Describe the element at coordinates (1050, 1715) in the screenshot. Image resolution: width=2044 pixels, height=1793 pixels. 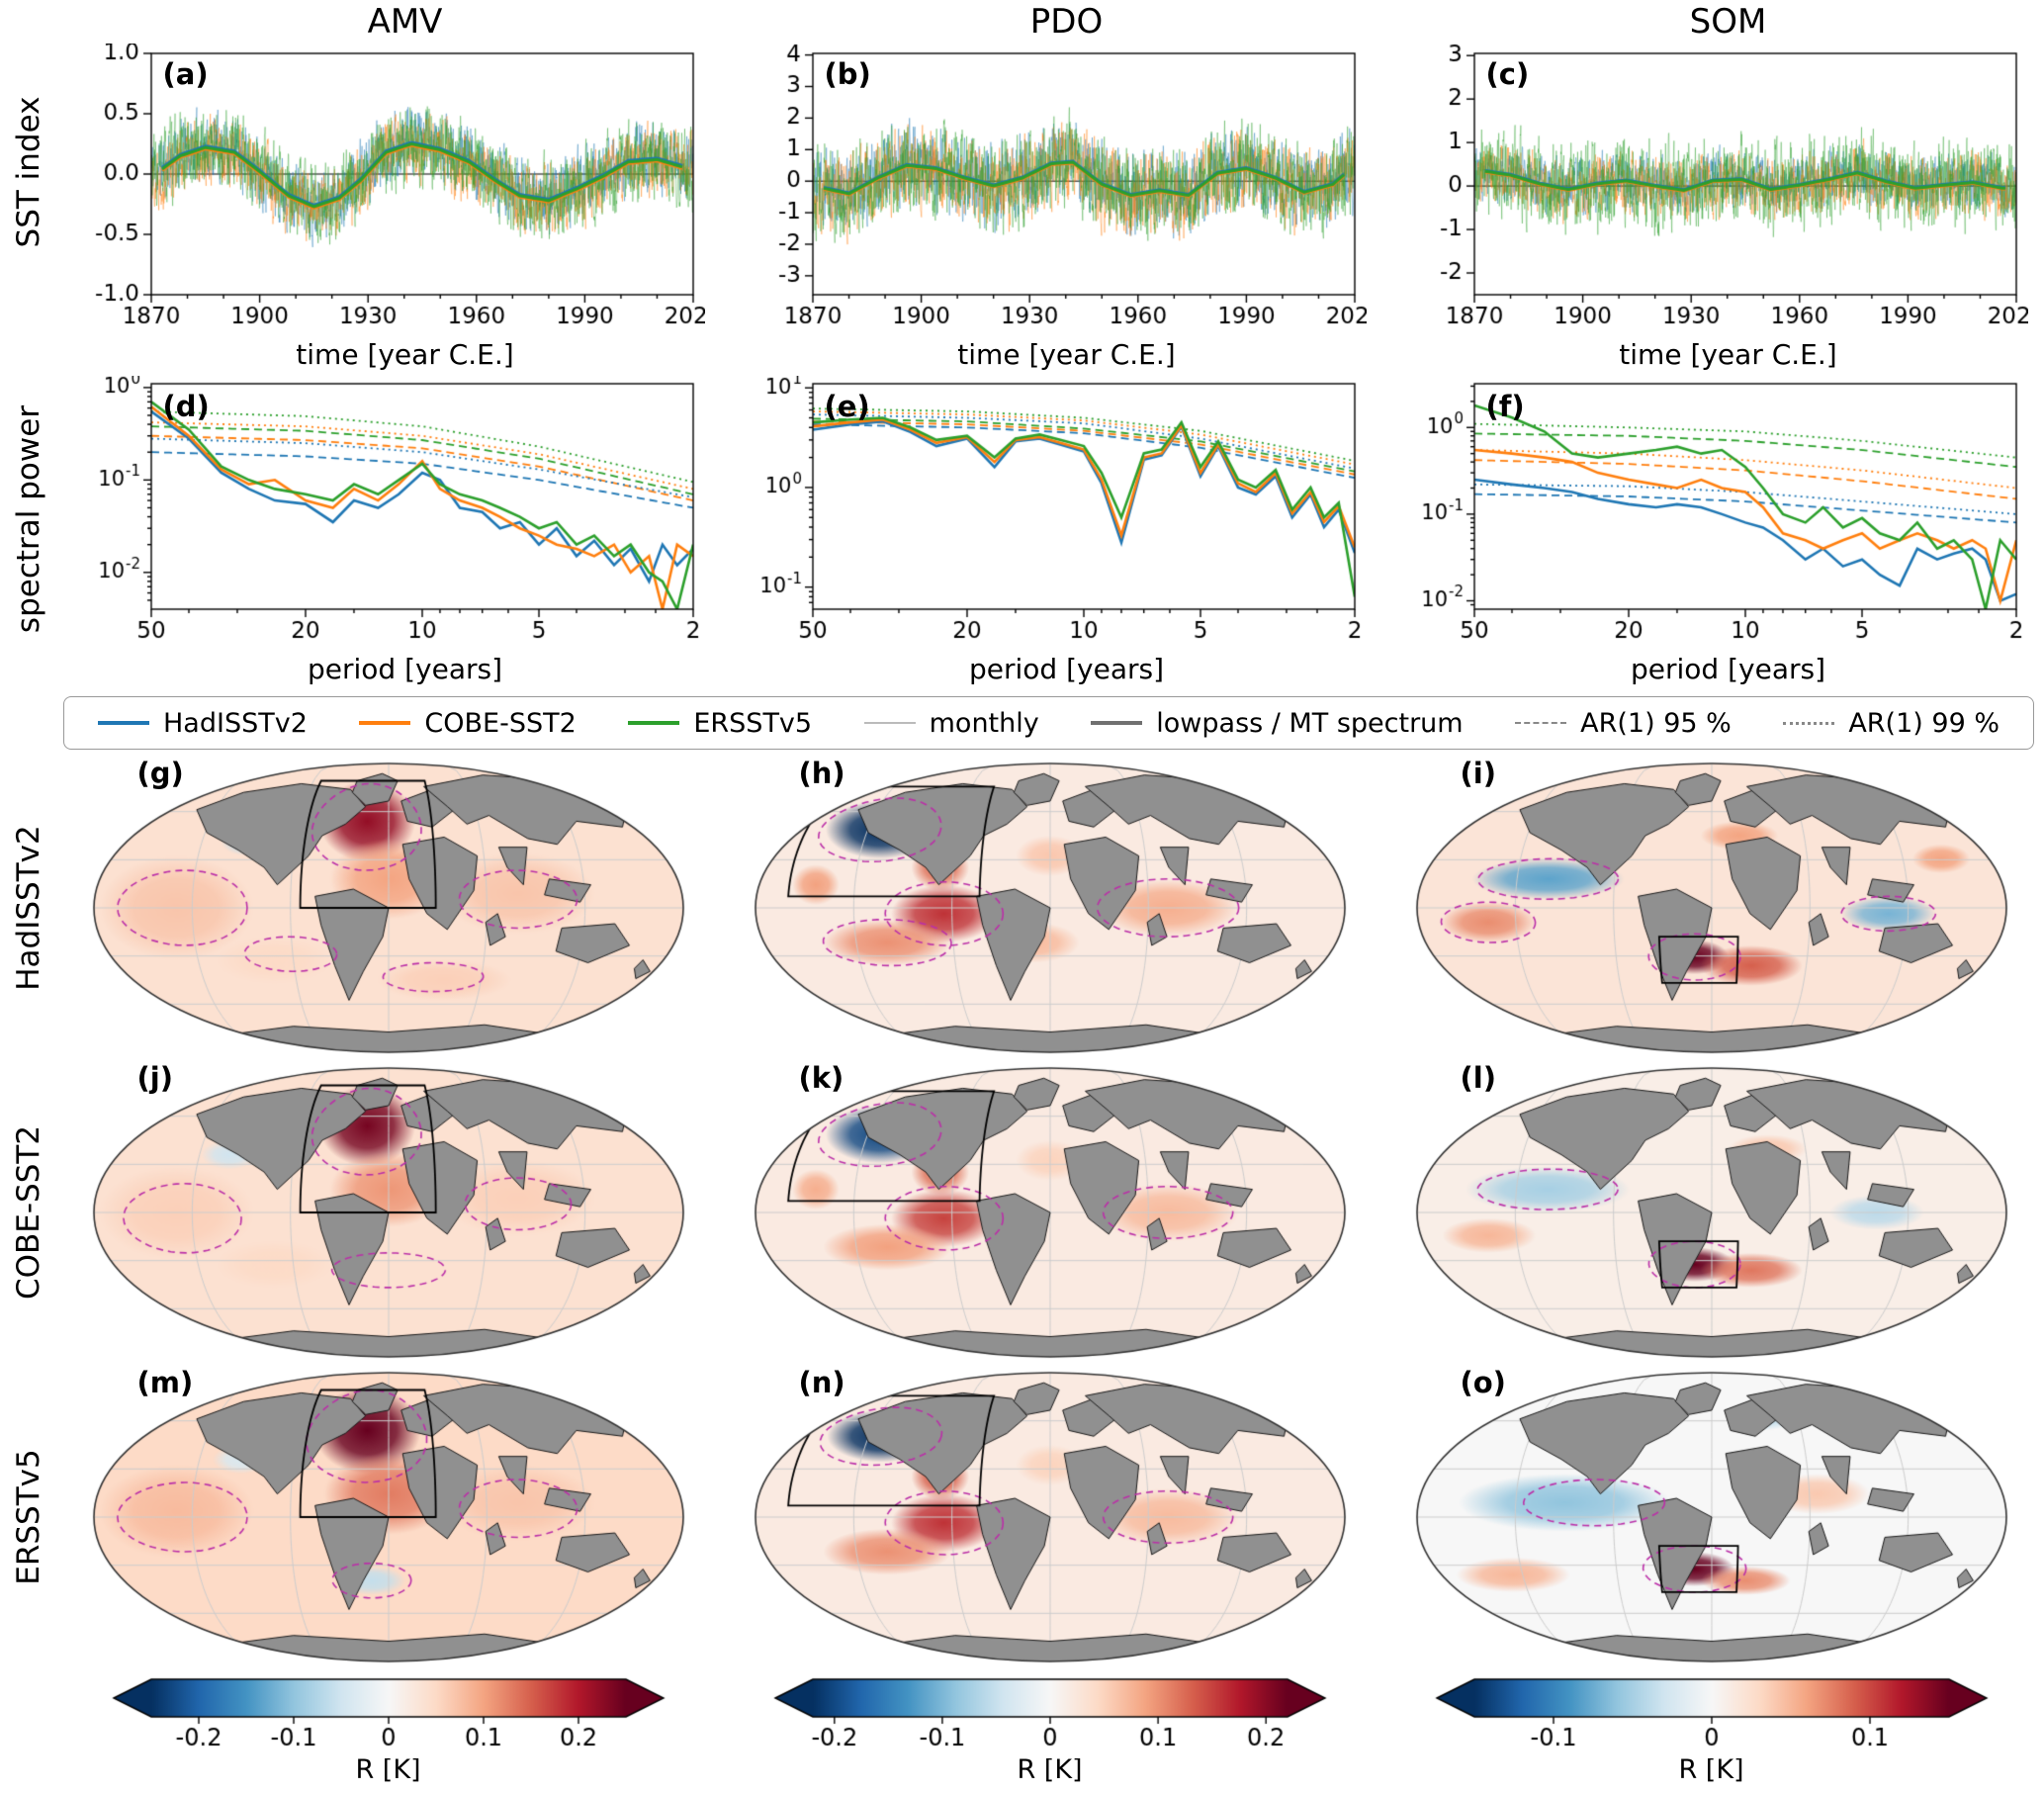
I see `colorbar-pdo-canvas` at that location.